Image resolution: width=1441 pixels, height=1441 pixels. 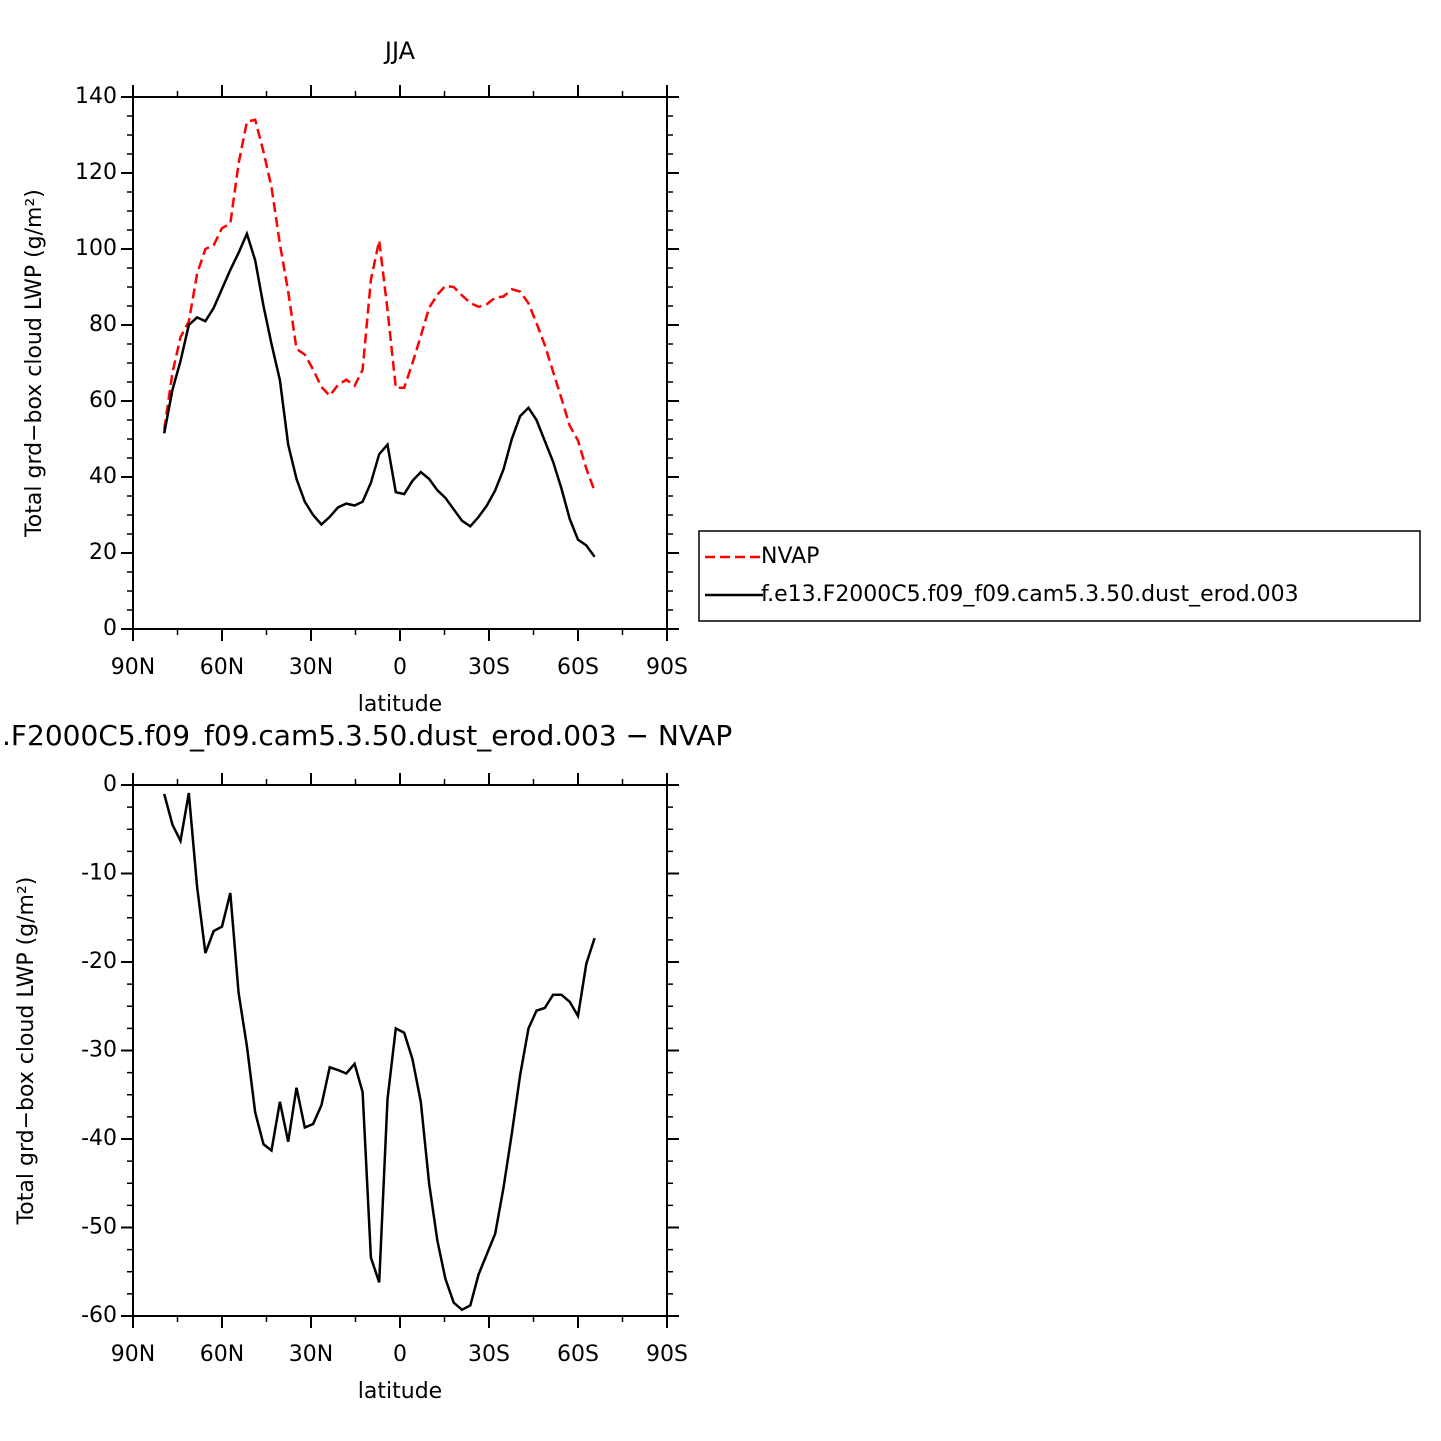 I want to click on y-tick-label: 20, so click(x=103, y=552).